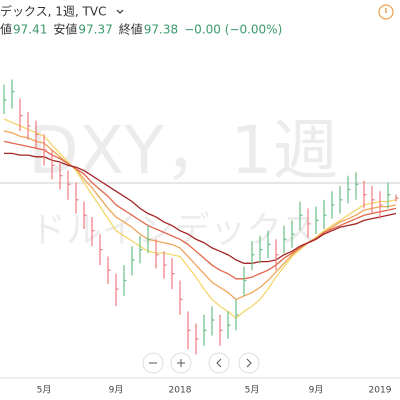  What do you see at coordinates (161, 30) in the screenshot?
I see `field-value: 97.38` at bounding box center [161, 30].